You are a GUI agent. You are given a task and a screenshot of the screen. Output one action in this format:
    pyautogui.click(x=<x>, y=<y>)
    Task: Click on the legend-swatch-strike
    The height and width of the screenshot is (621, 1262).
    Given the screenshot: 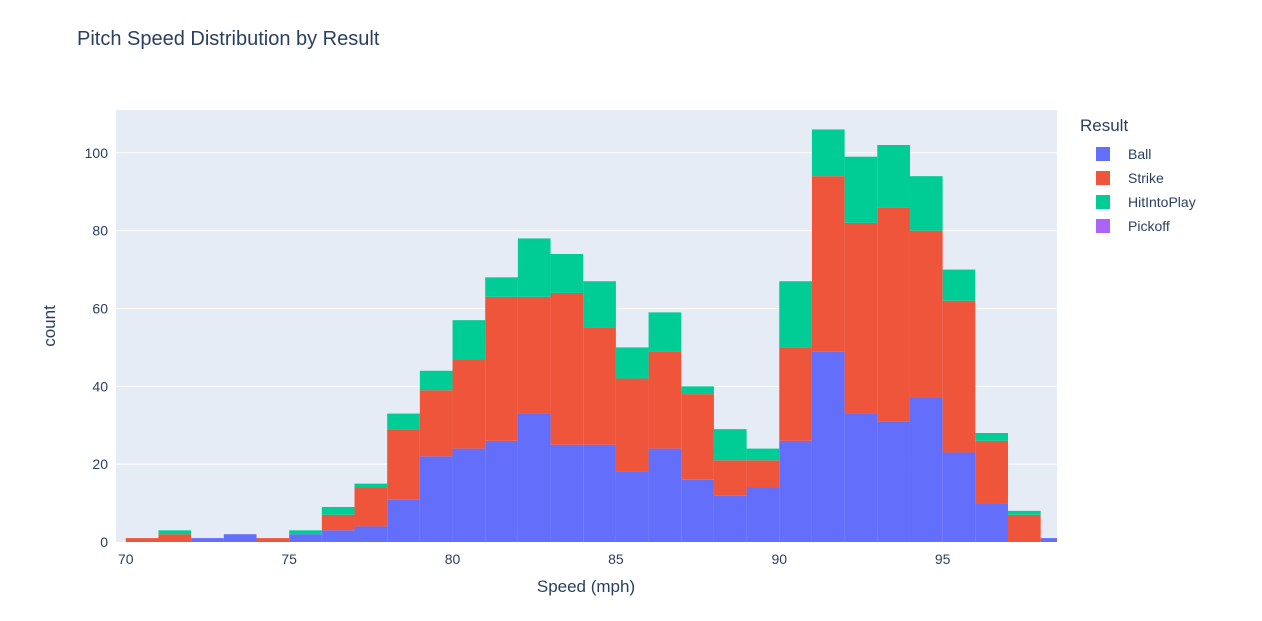 What is the action you would take?
    pyautogui.click(x=1103, y=178)
    